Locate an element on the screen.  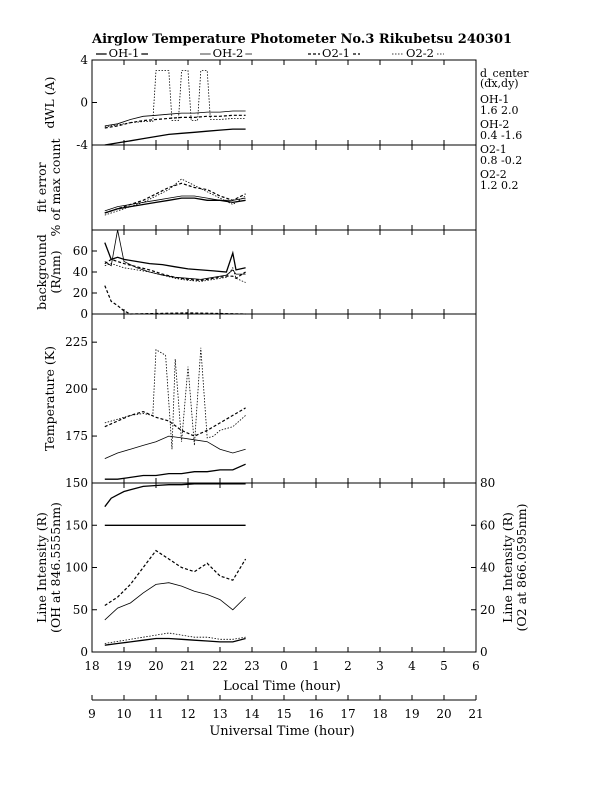
d-center-row-name: OH-2 is located at coordinates (494, 124).